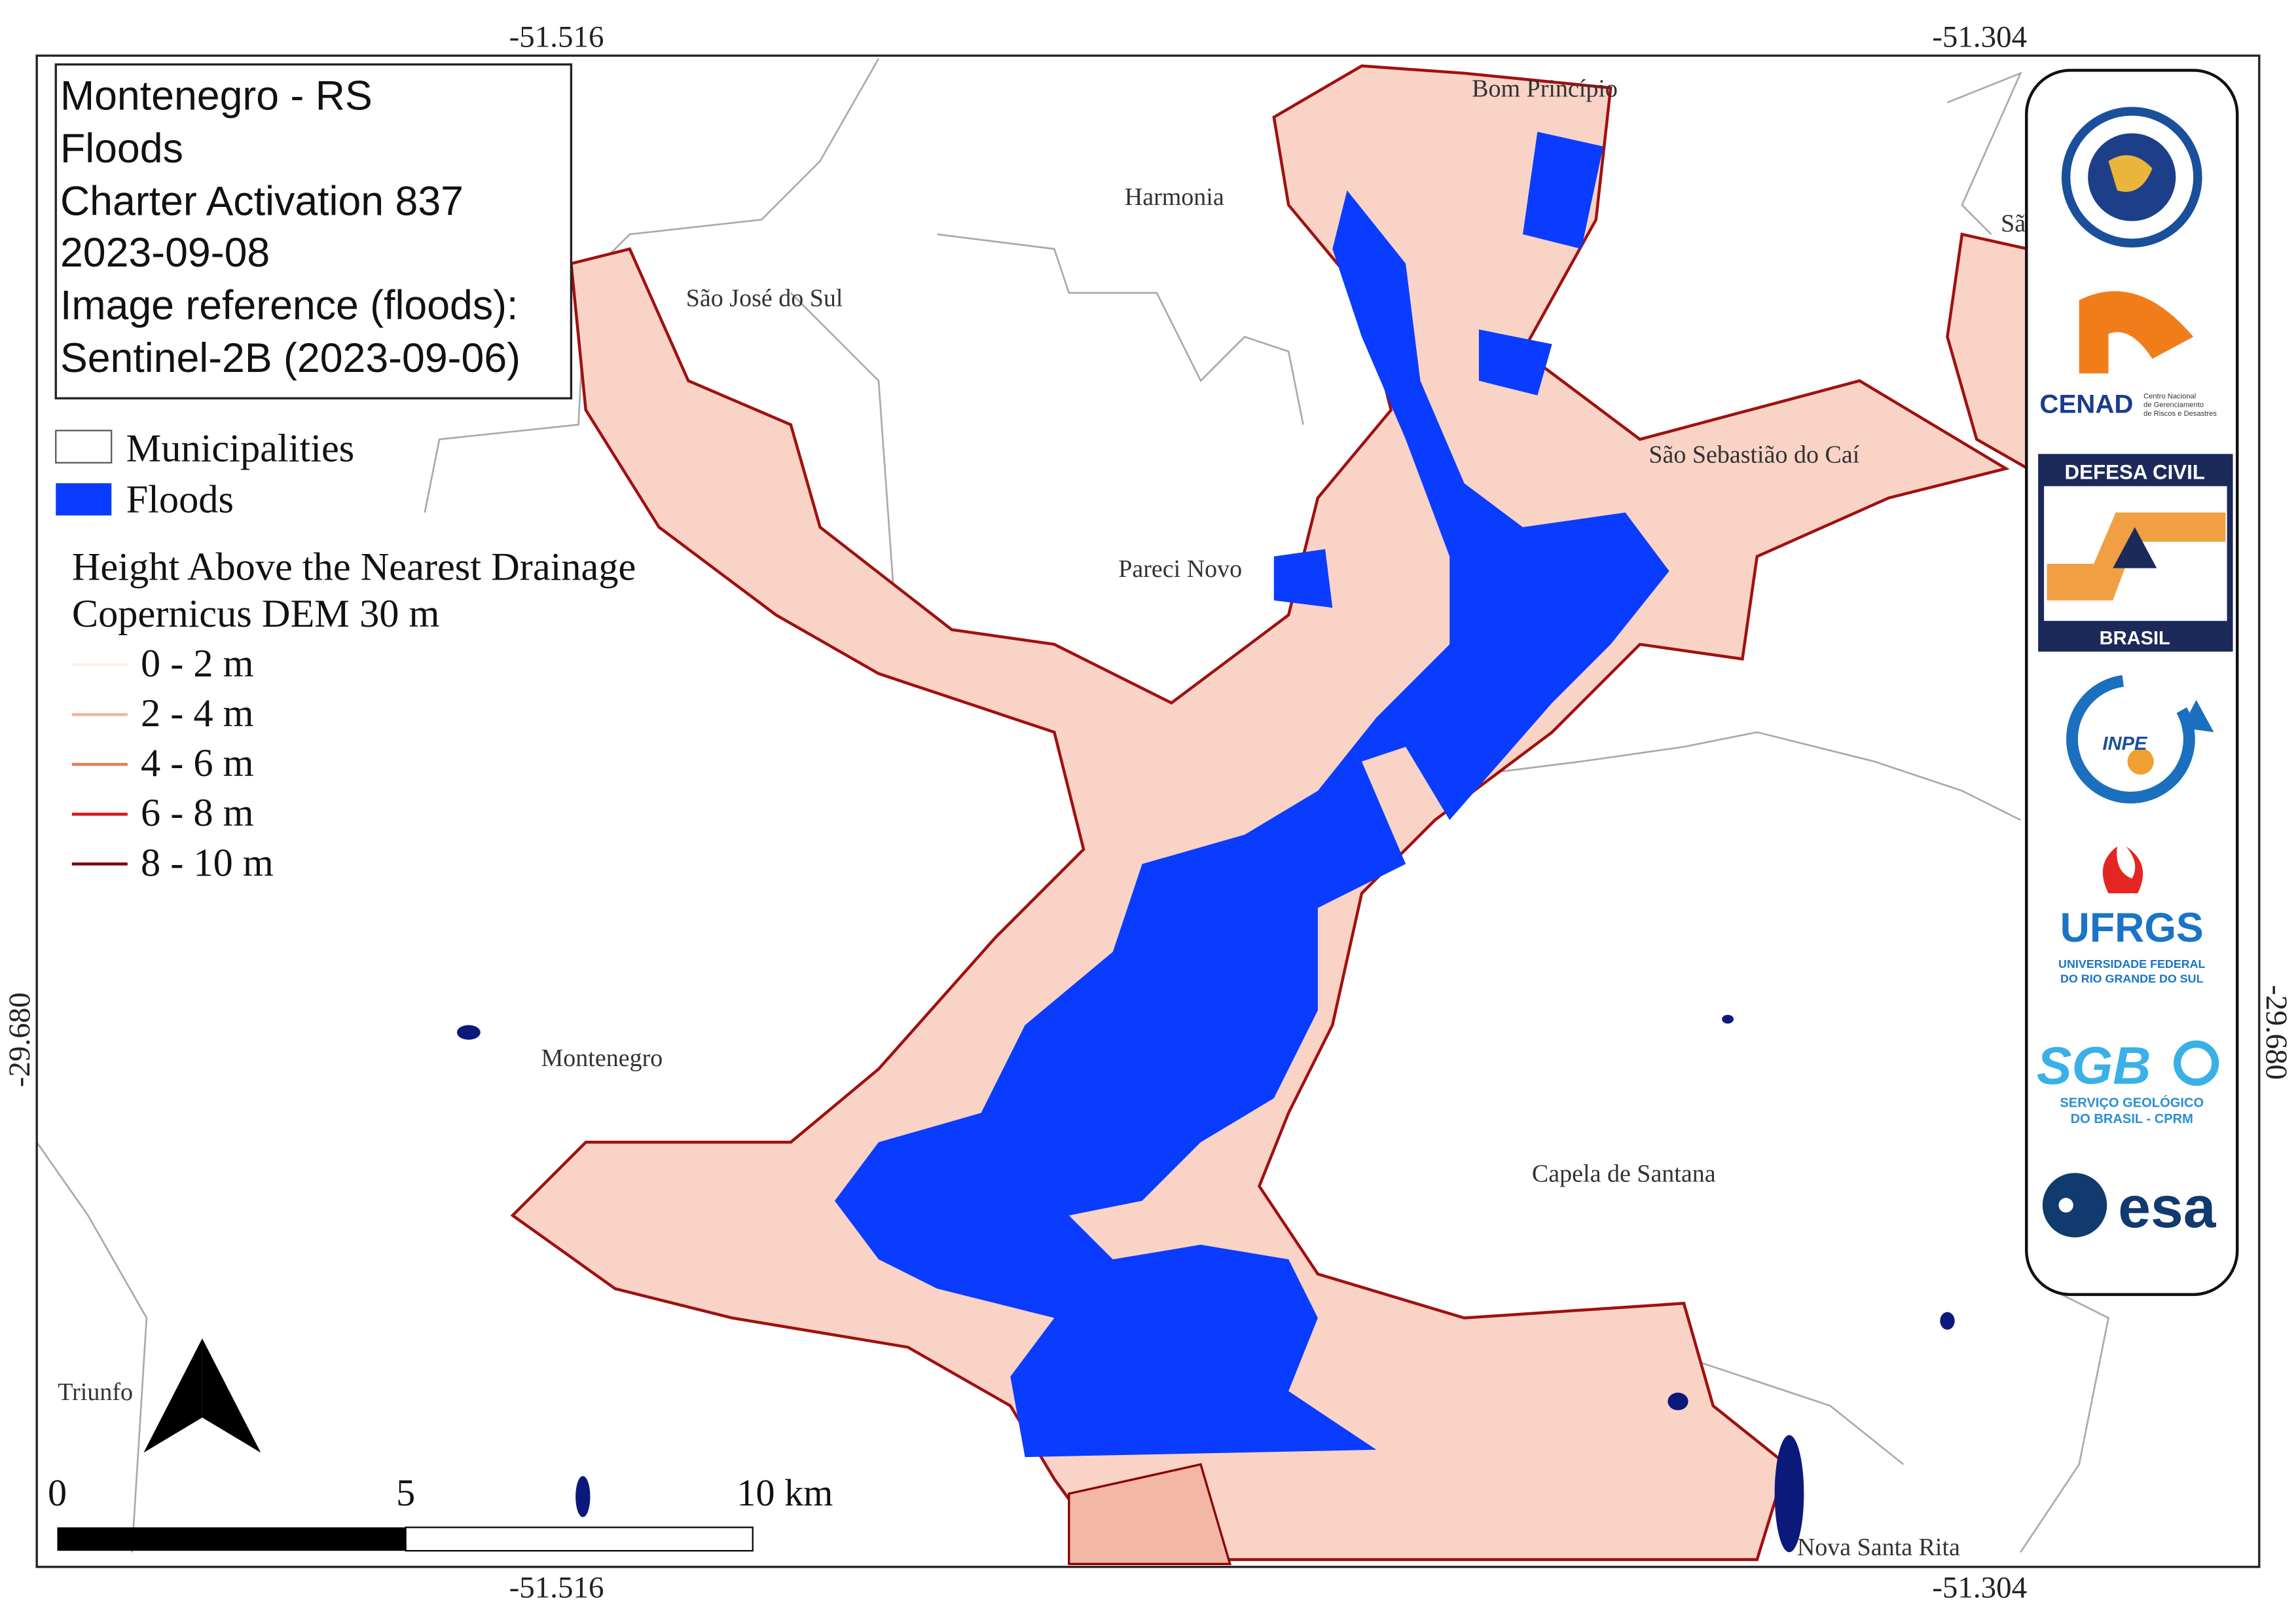  Describe the element at coordinates (2132, 979) in the screenshot. I see `ufrgs-subtext: DO RIO GRANDE DO SUL` at that location.